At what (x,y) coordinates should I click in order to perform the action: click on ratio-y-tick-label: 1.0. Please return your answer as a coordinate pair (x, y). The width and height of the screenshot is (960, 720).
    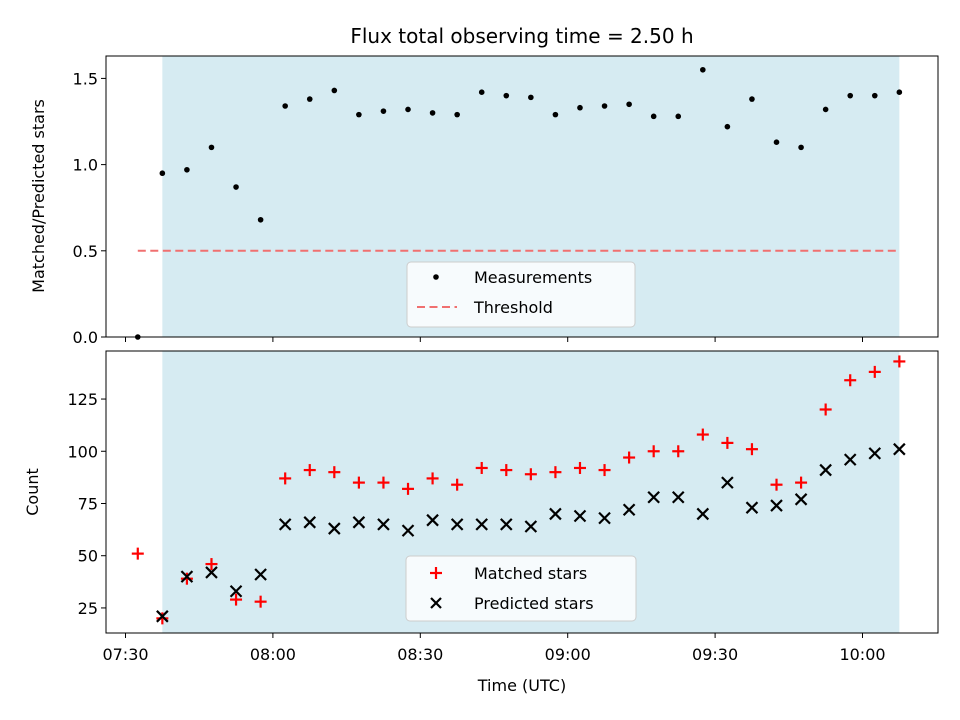
    Looking at the image, I should click on (85, 165).